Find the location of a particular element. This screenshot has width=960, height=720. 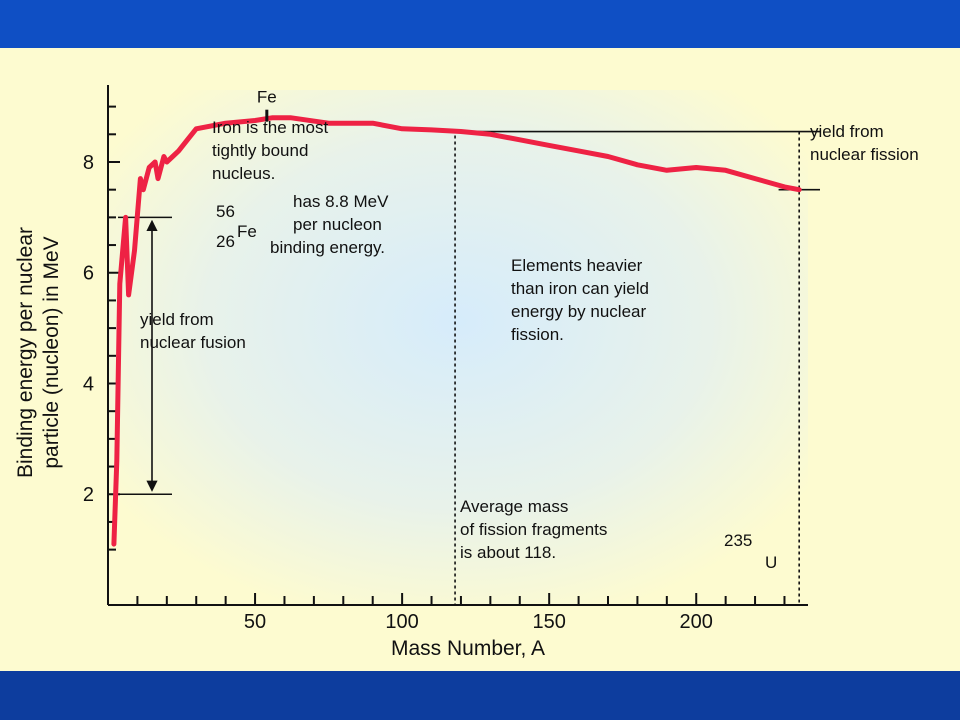

fe-energy-line: binding energy. is located at coordinates (327, 247).